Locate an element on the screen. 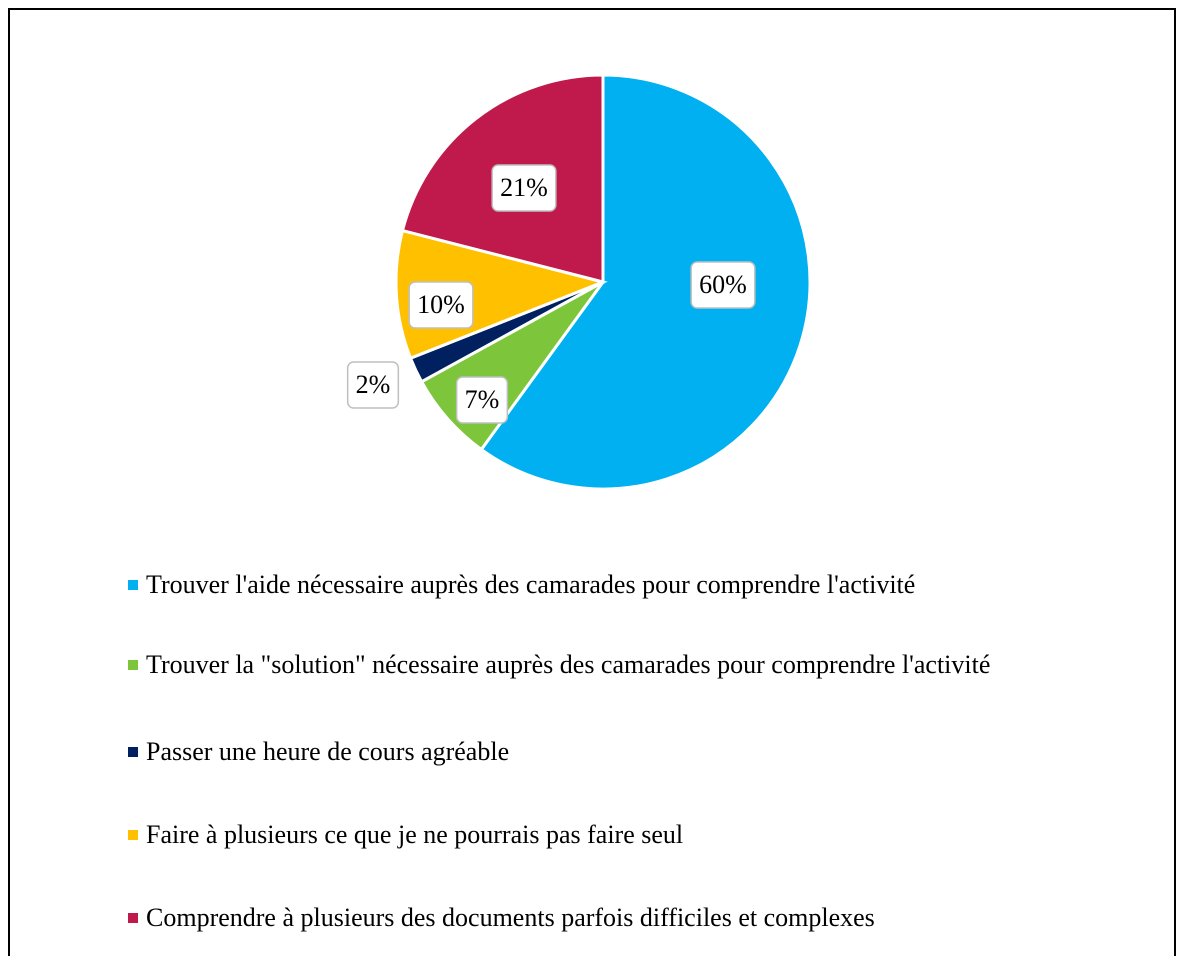  data-label-text: 7% is located at coordinates (482, 399).